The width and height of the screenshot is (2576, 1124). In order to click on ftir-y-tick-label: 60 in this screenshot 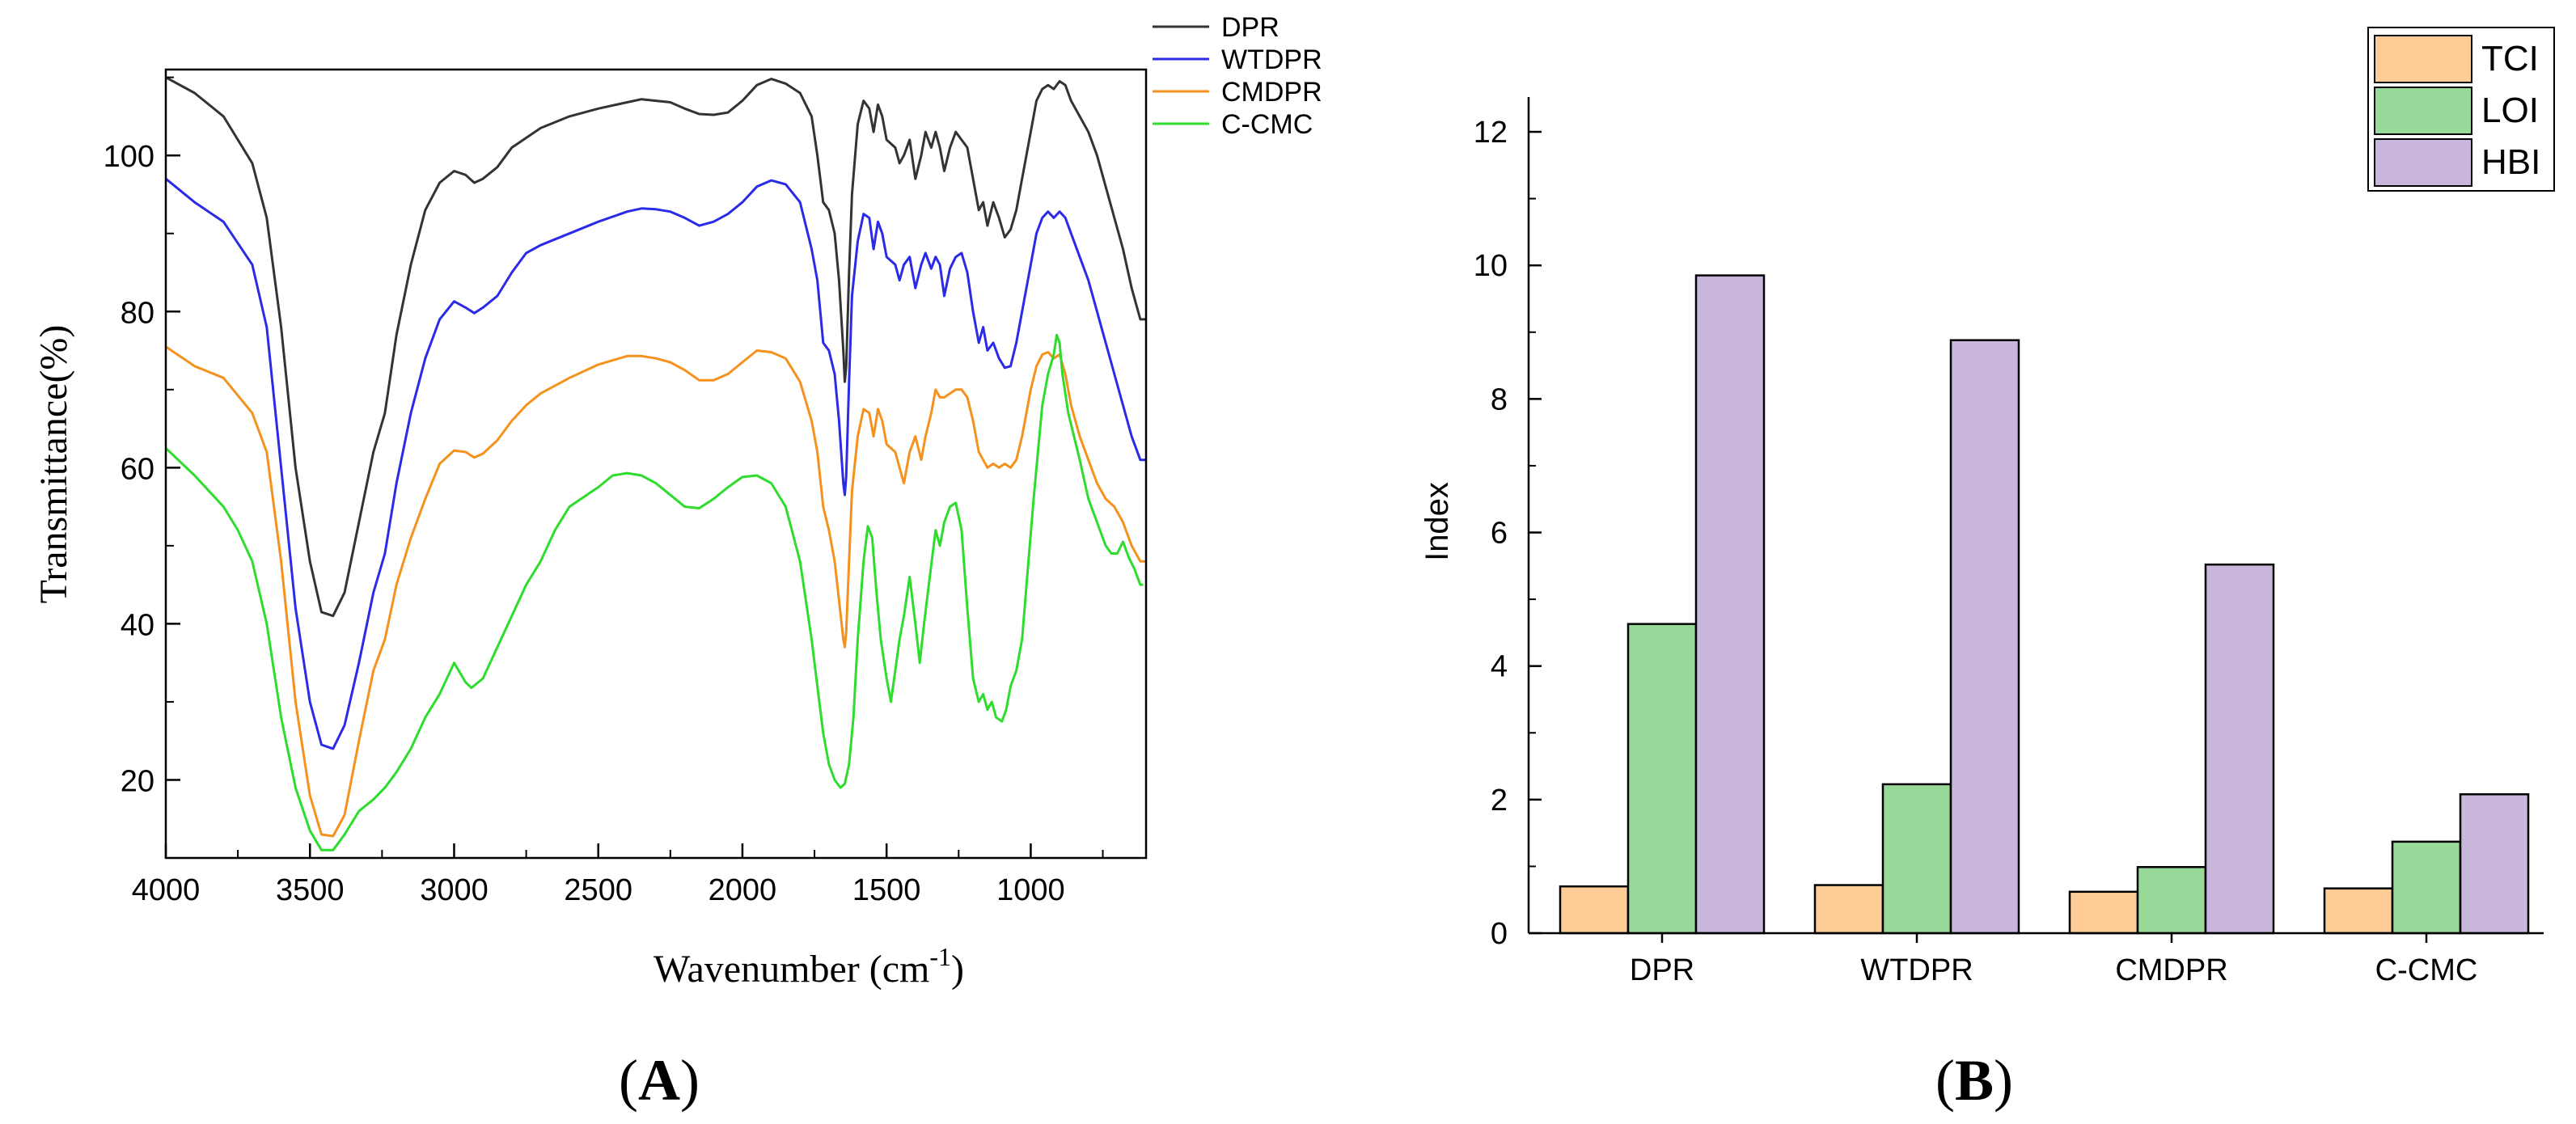, I will do `click(137, 469)`.